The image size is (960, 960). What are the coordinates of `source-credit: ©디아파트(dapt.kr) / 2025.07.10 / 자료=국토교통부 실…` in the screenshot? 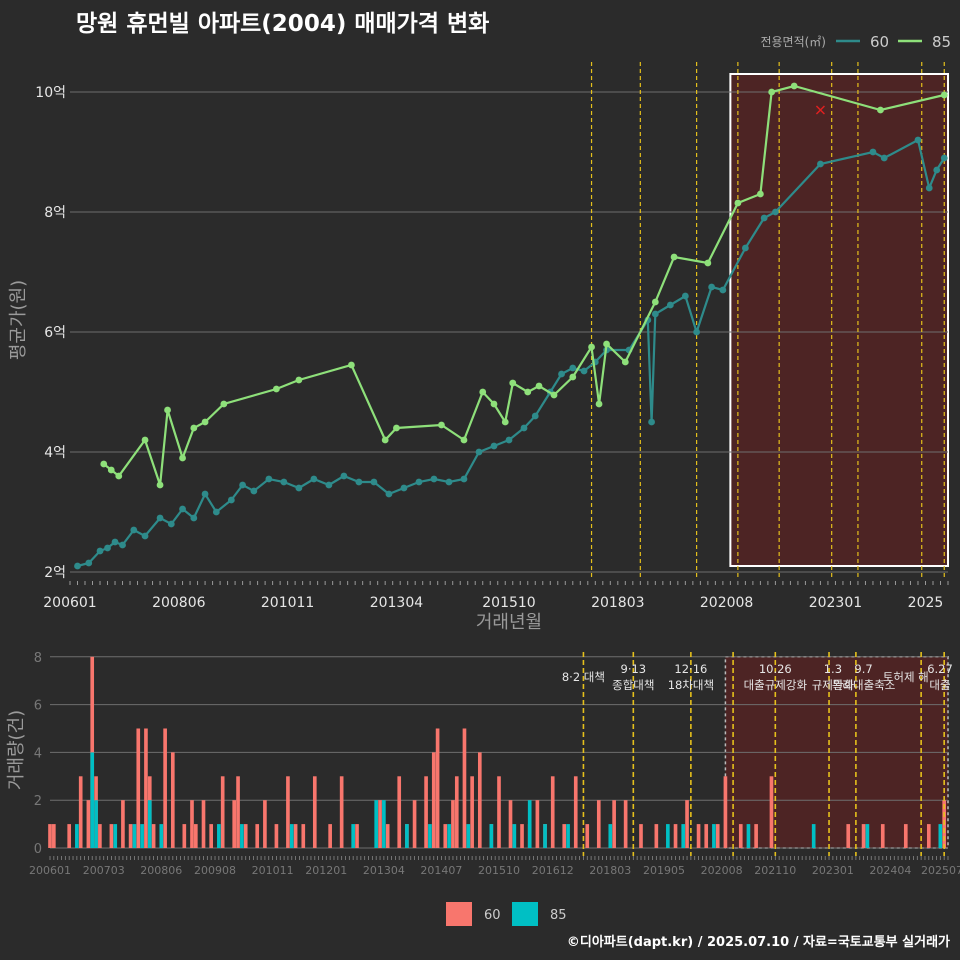 It's located at (758, 942).